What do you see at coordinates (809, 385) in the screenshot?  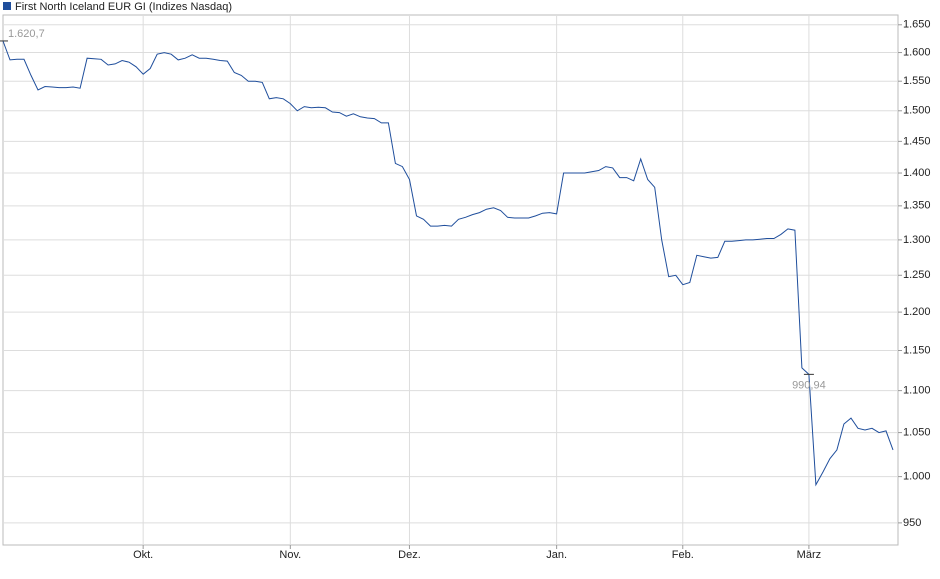 I see `value-label: 990,94` at bounding box center [809, 385].